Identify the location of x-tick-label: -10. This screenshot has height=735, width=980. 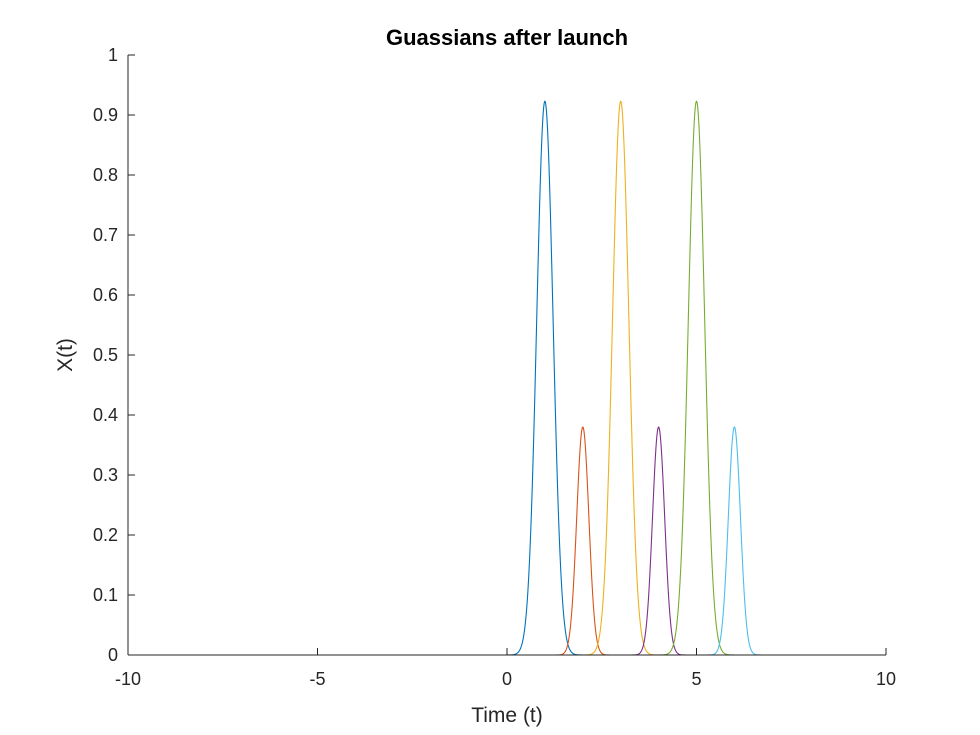
(128, 679).